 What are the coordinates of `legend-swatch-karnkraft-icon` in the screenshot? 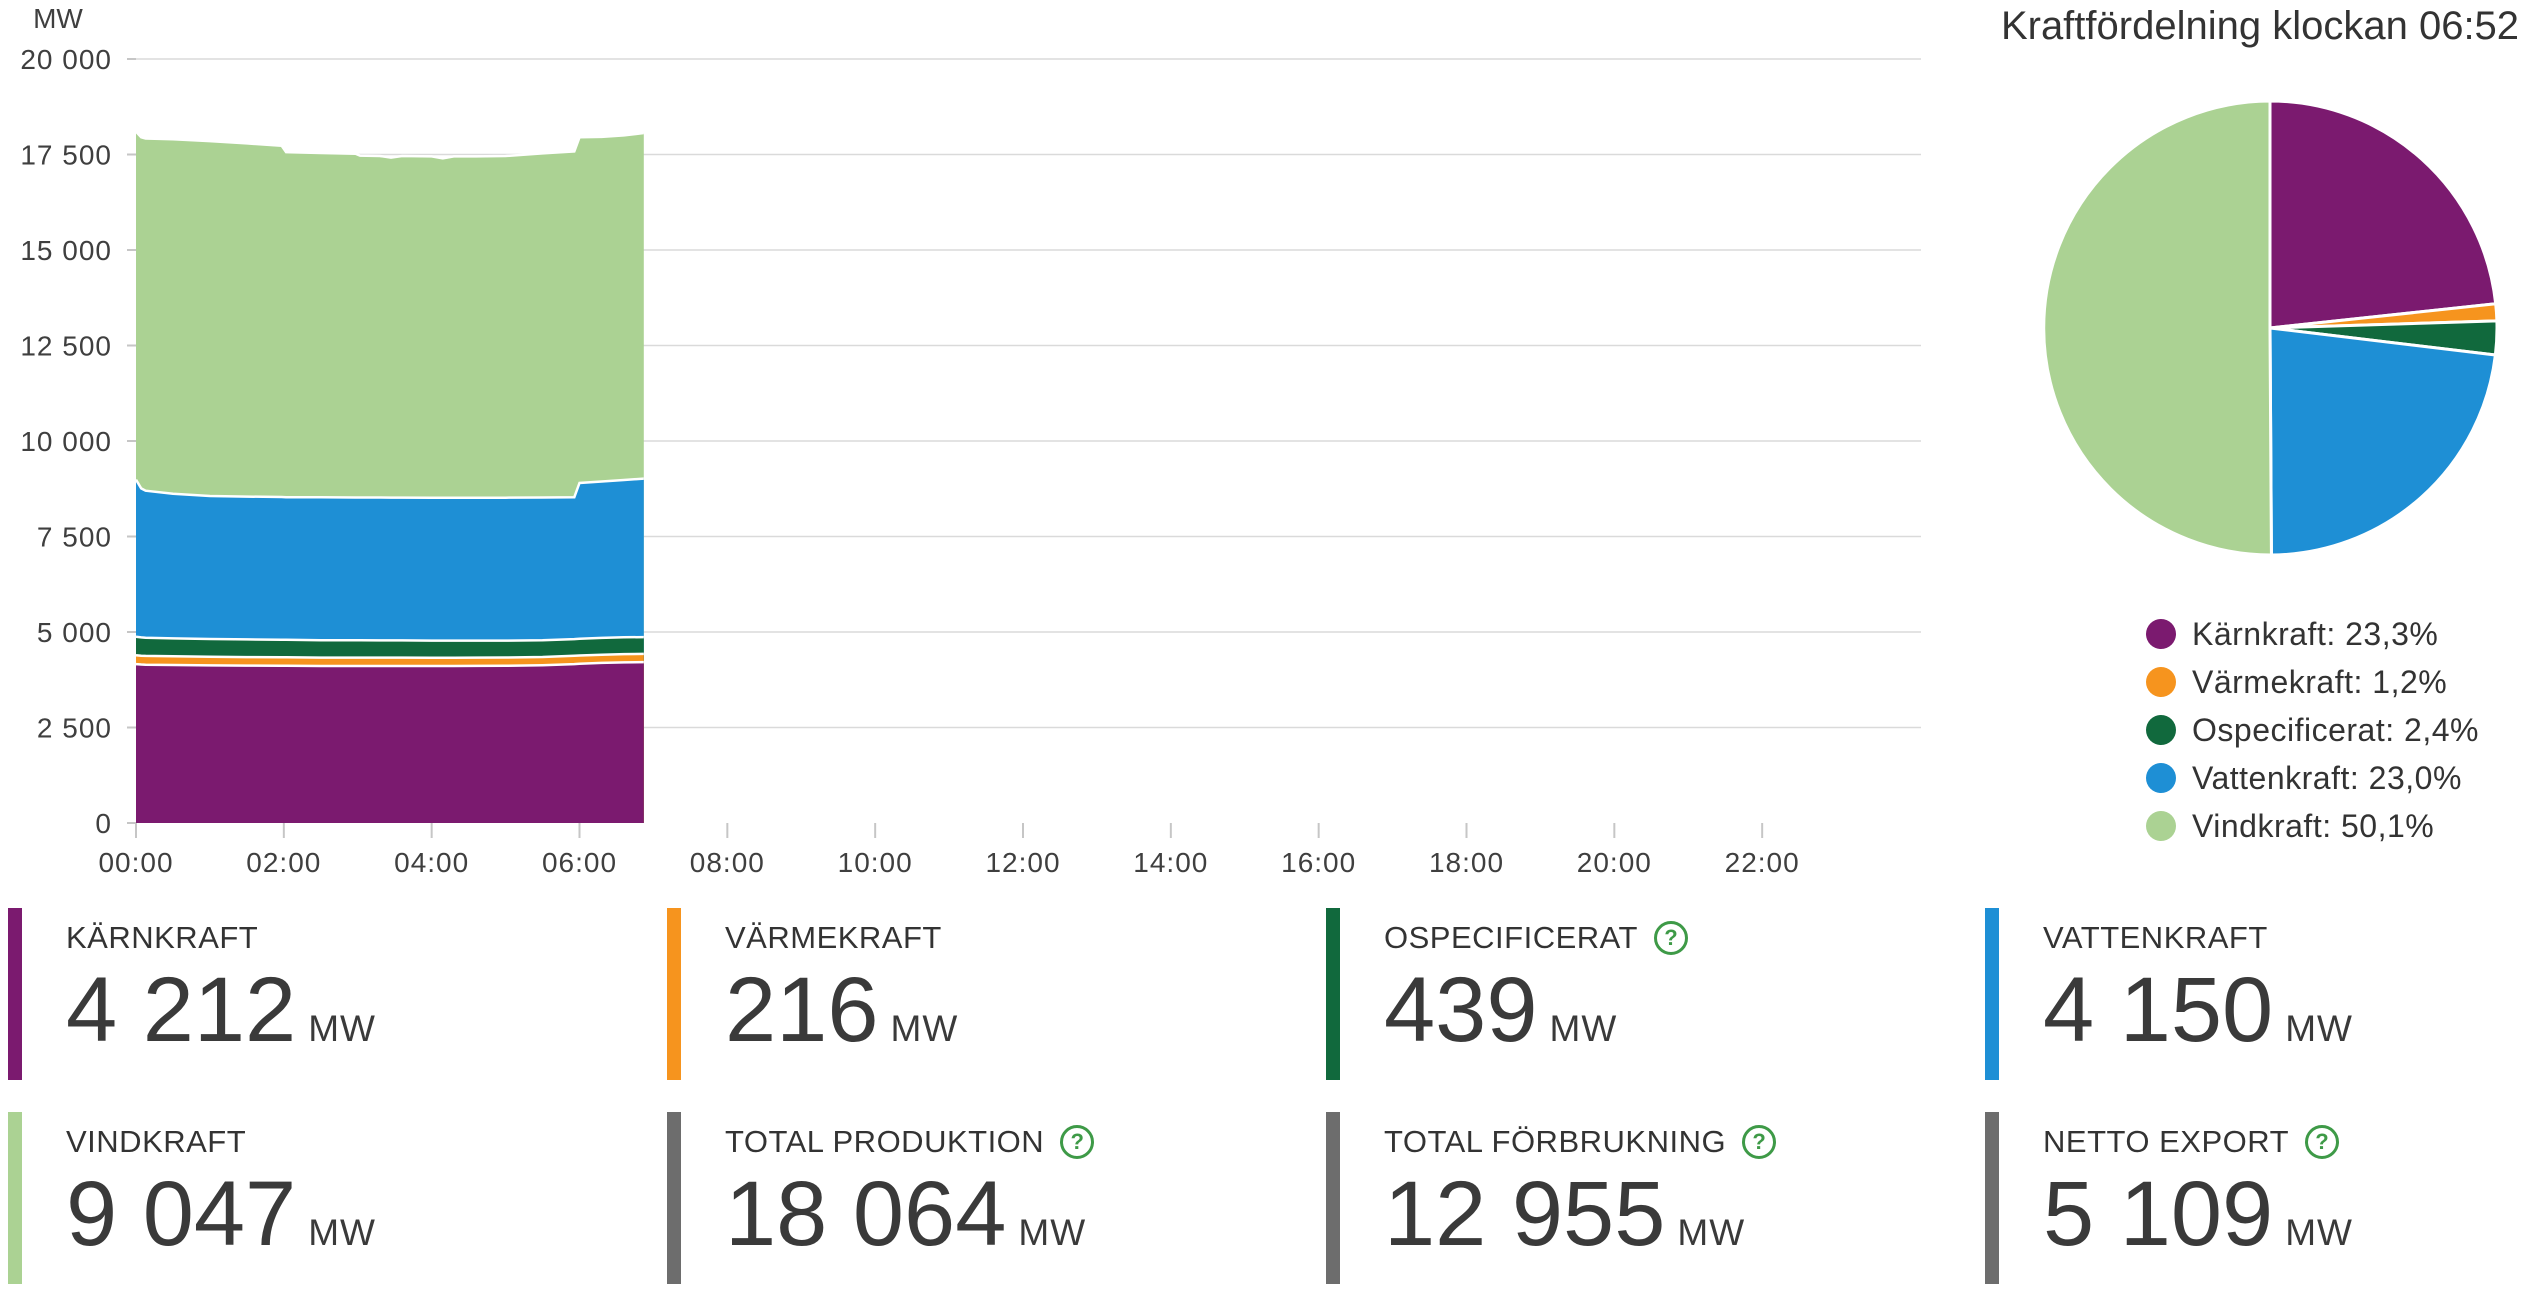 It's located at (2161, 634).